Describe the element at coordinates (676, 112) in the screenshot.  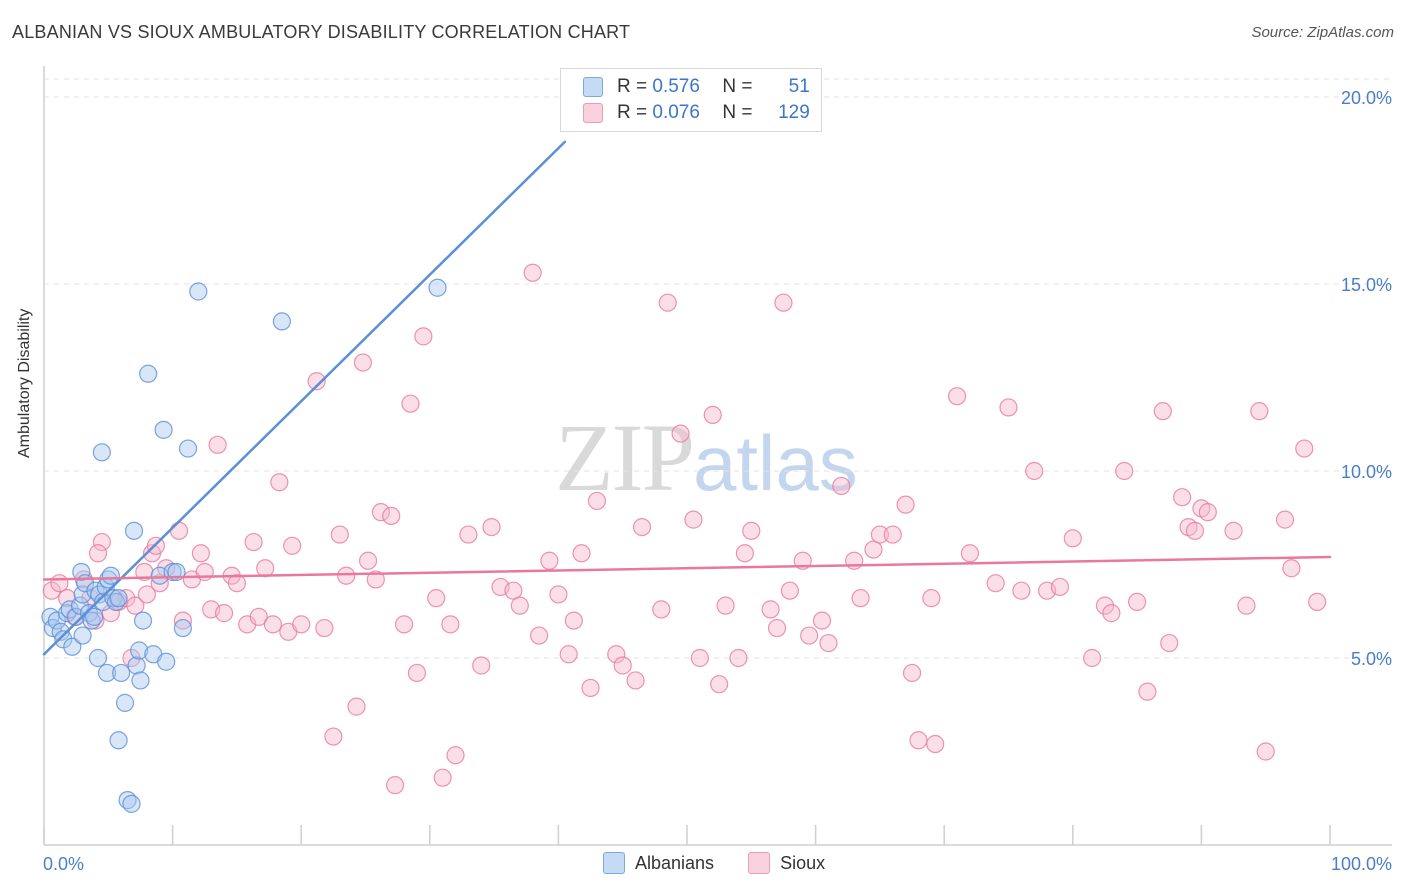
I see `legend-r-value: 0.076` at that location.